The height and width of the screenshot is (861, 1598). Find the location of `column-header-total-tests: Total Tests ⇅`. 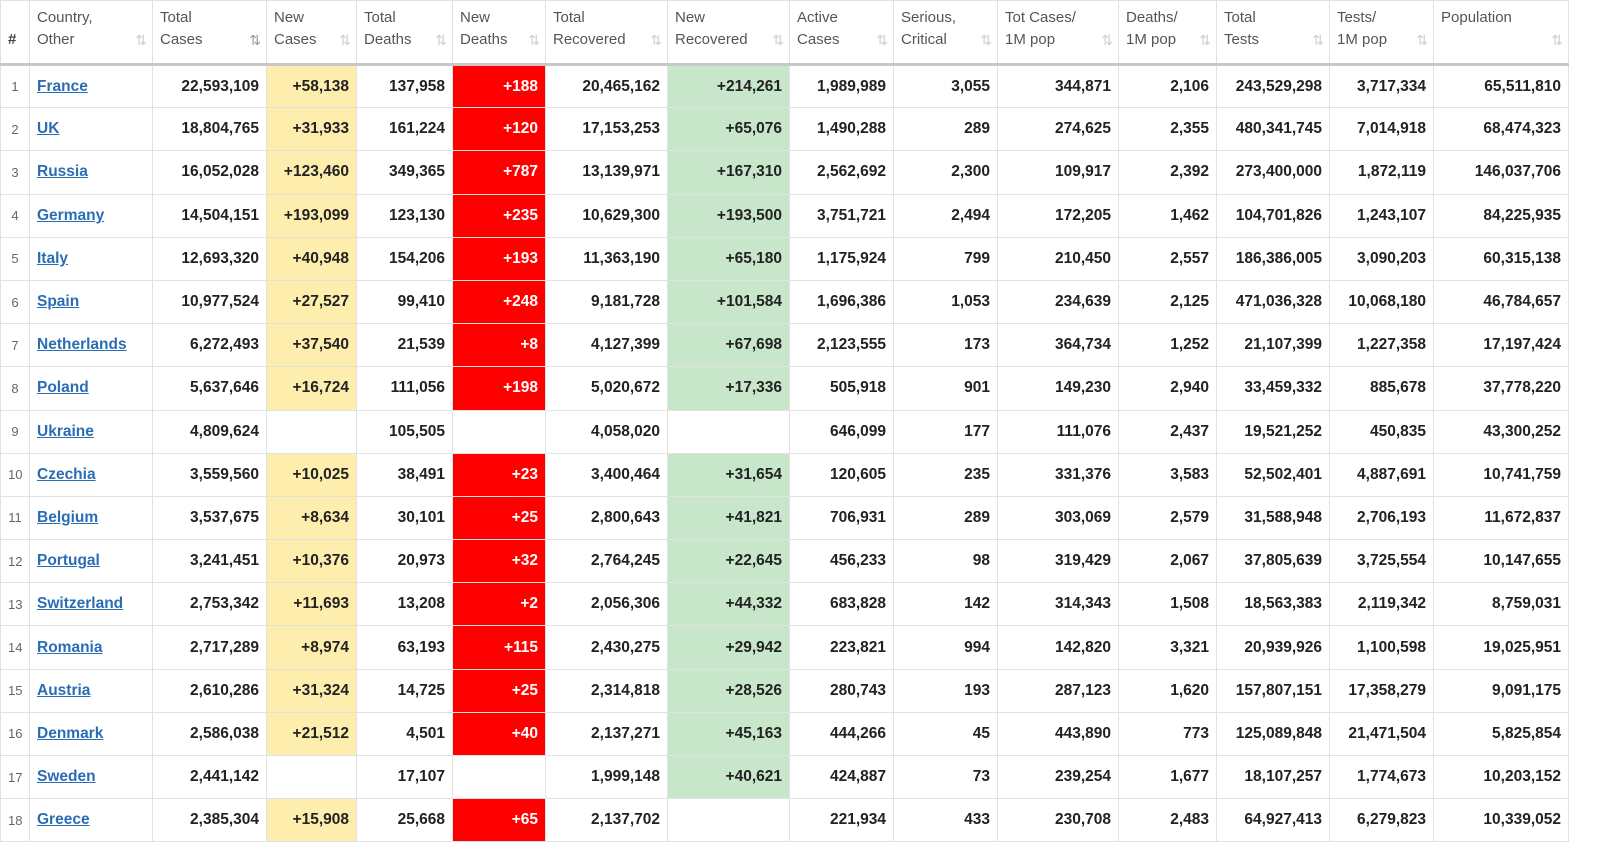

column-header-total-tests: Total Tests ⇅ is located at coordinates (1273, 33).